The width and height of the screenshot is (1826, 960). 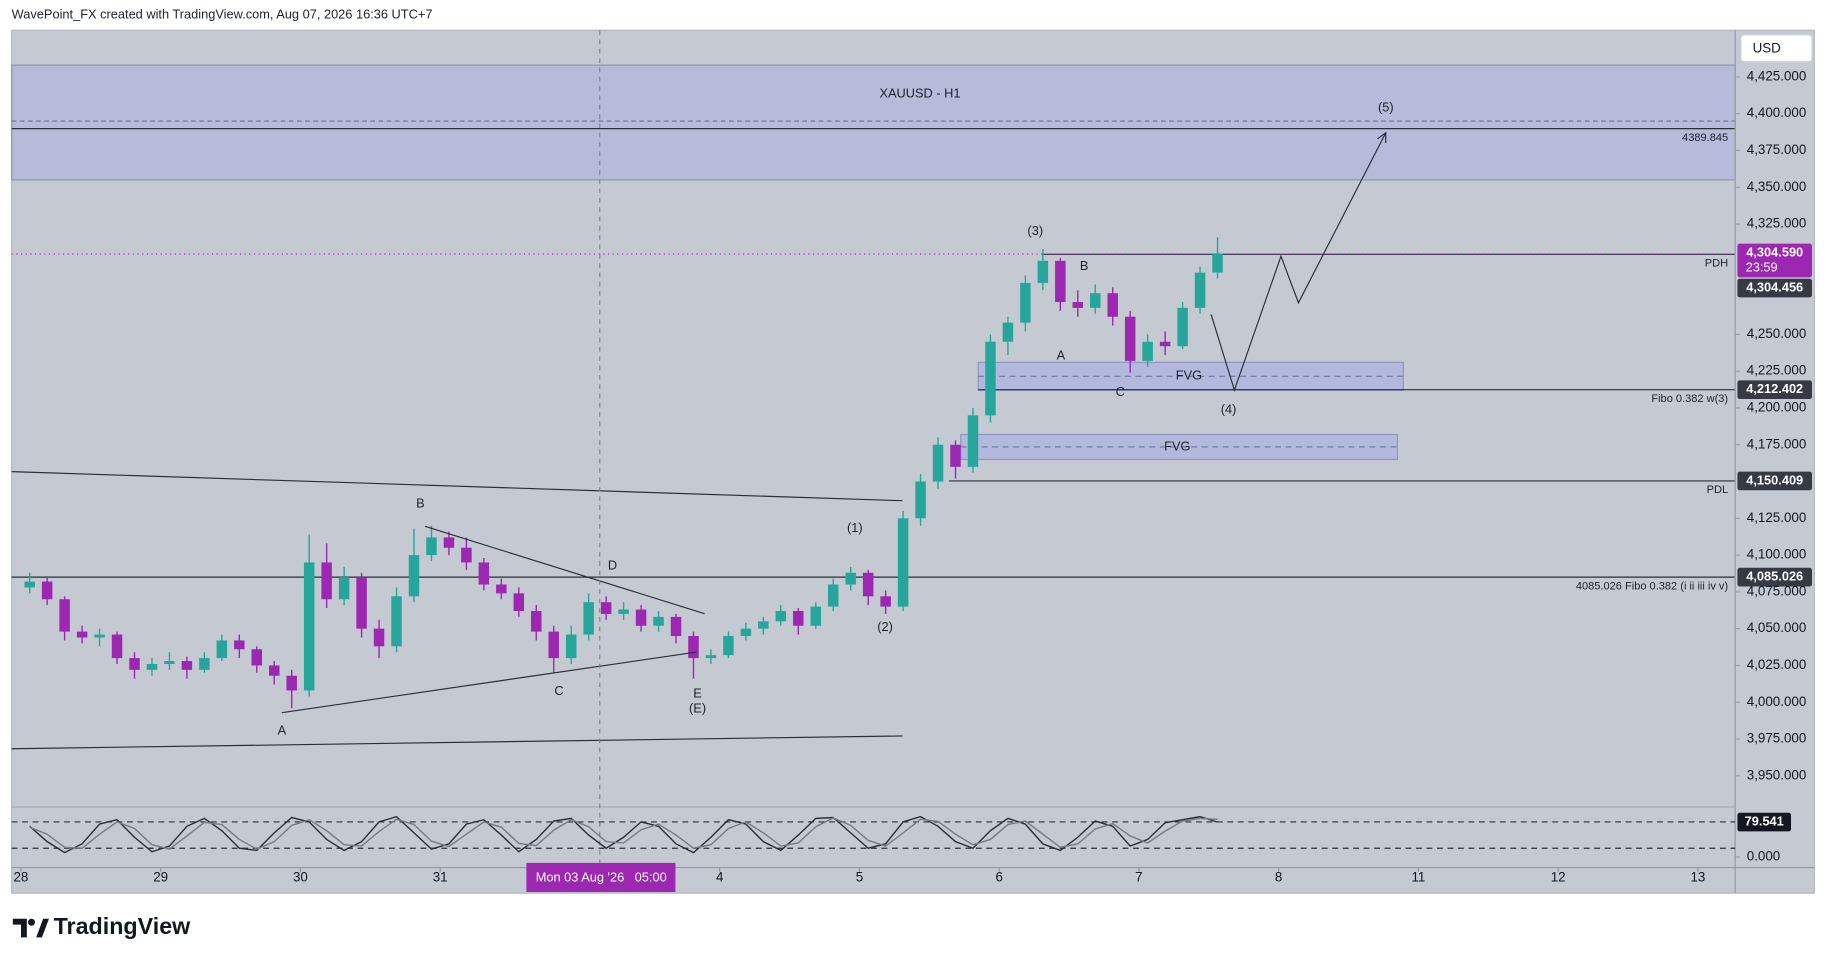 I want to click on wave-label: (E), so click(x=697, y=708).